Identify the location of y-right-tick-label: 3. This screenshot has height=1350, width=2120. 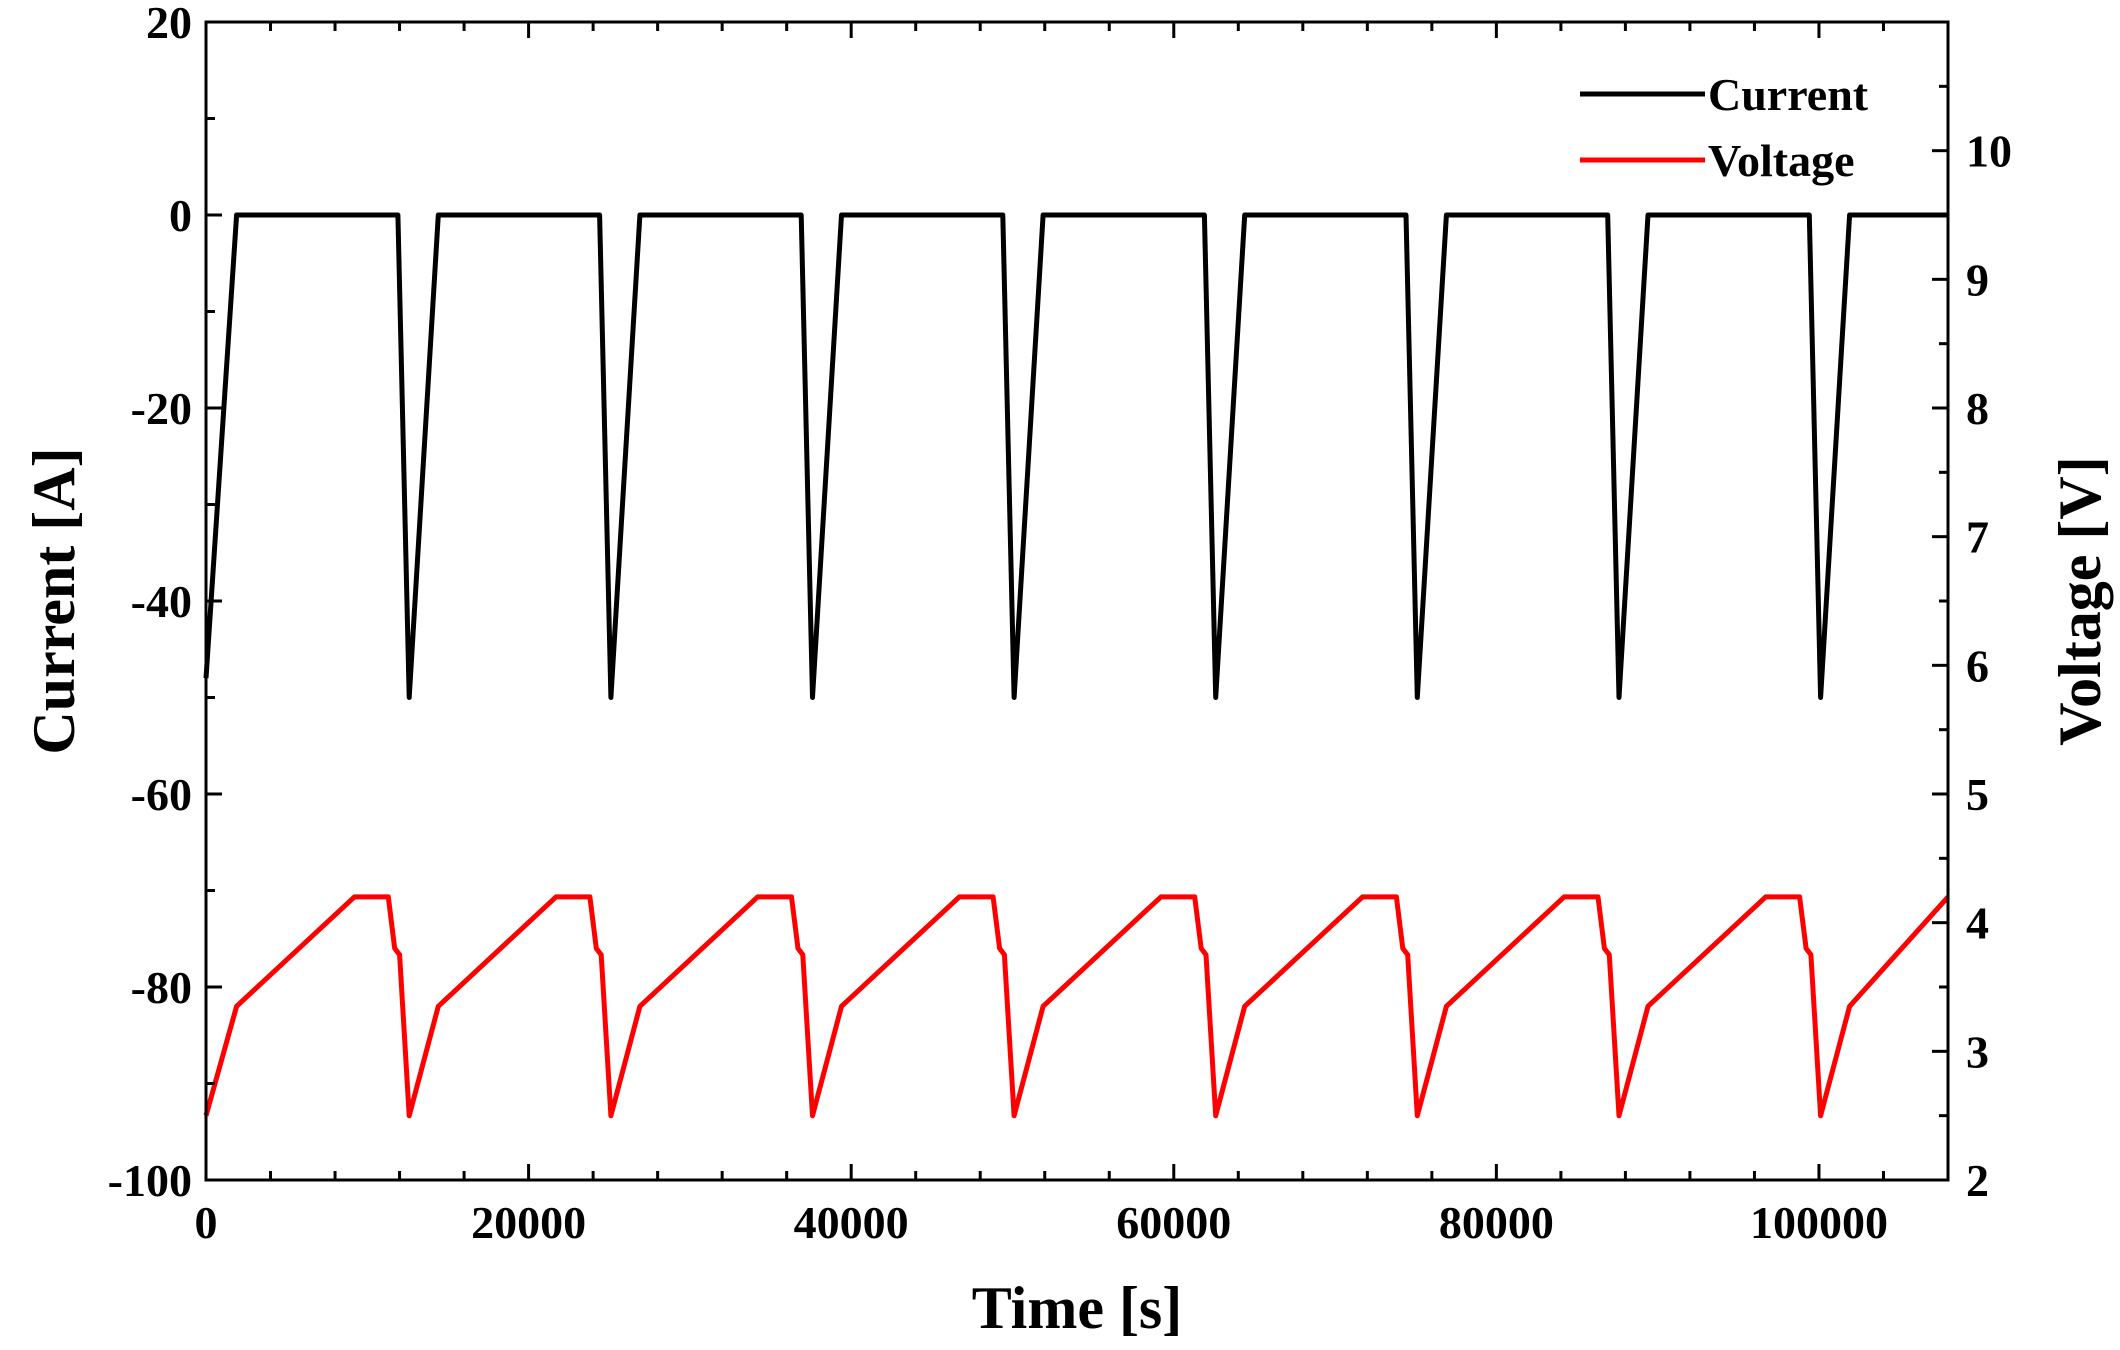
(1977, 1051).